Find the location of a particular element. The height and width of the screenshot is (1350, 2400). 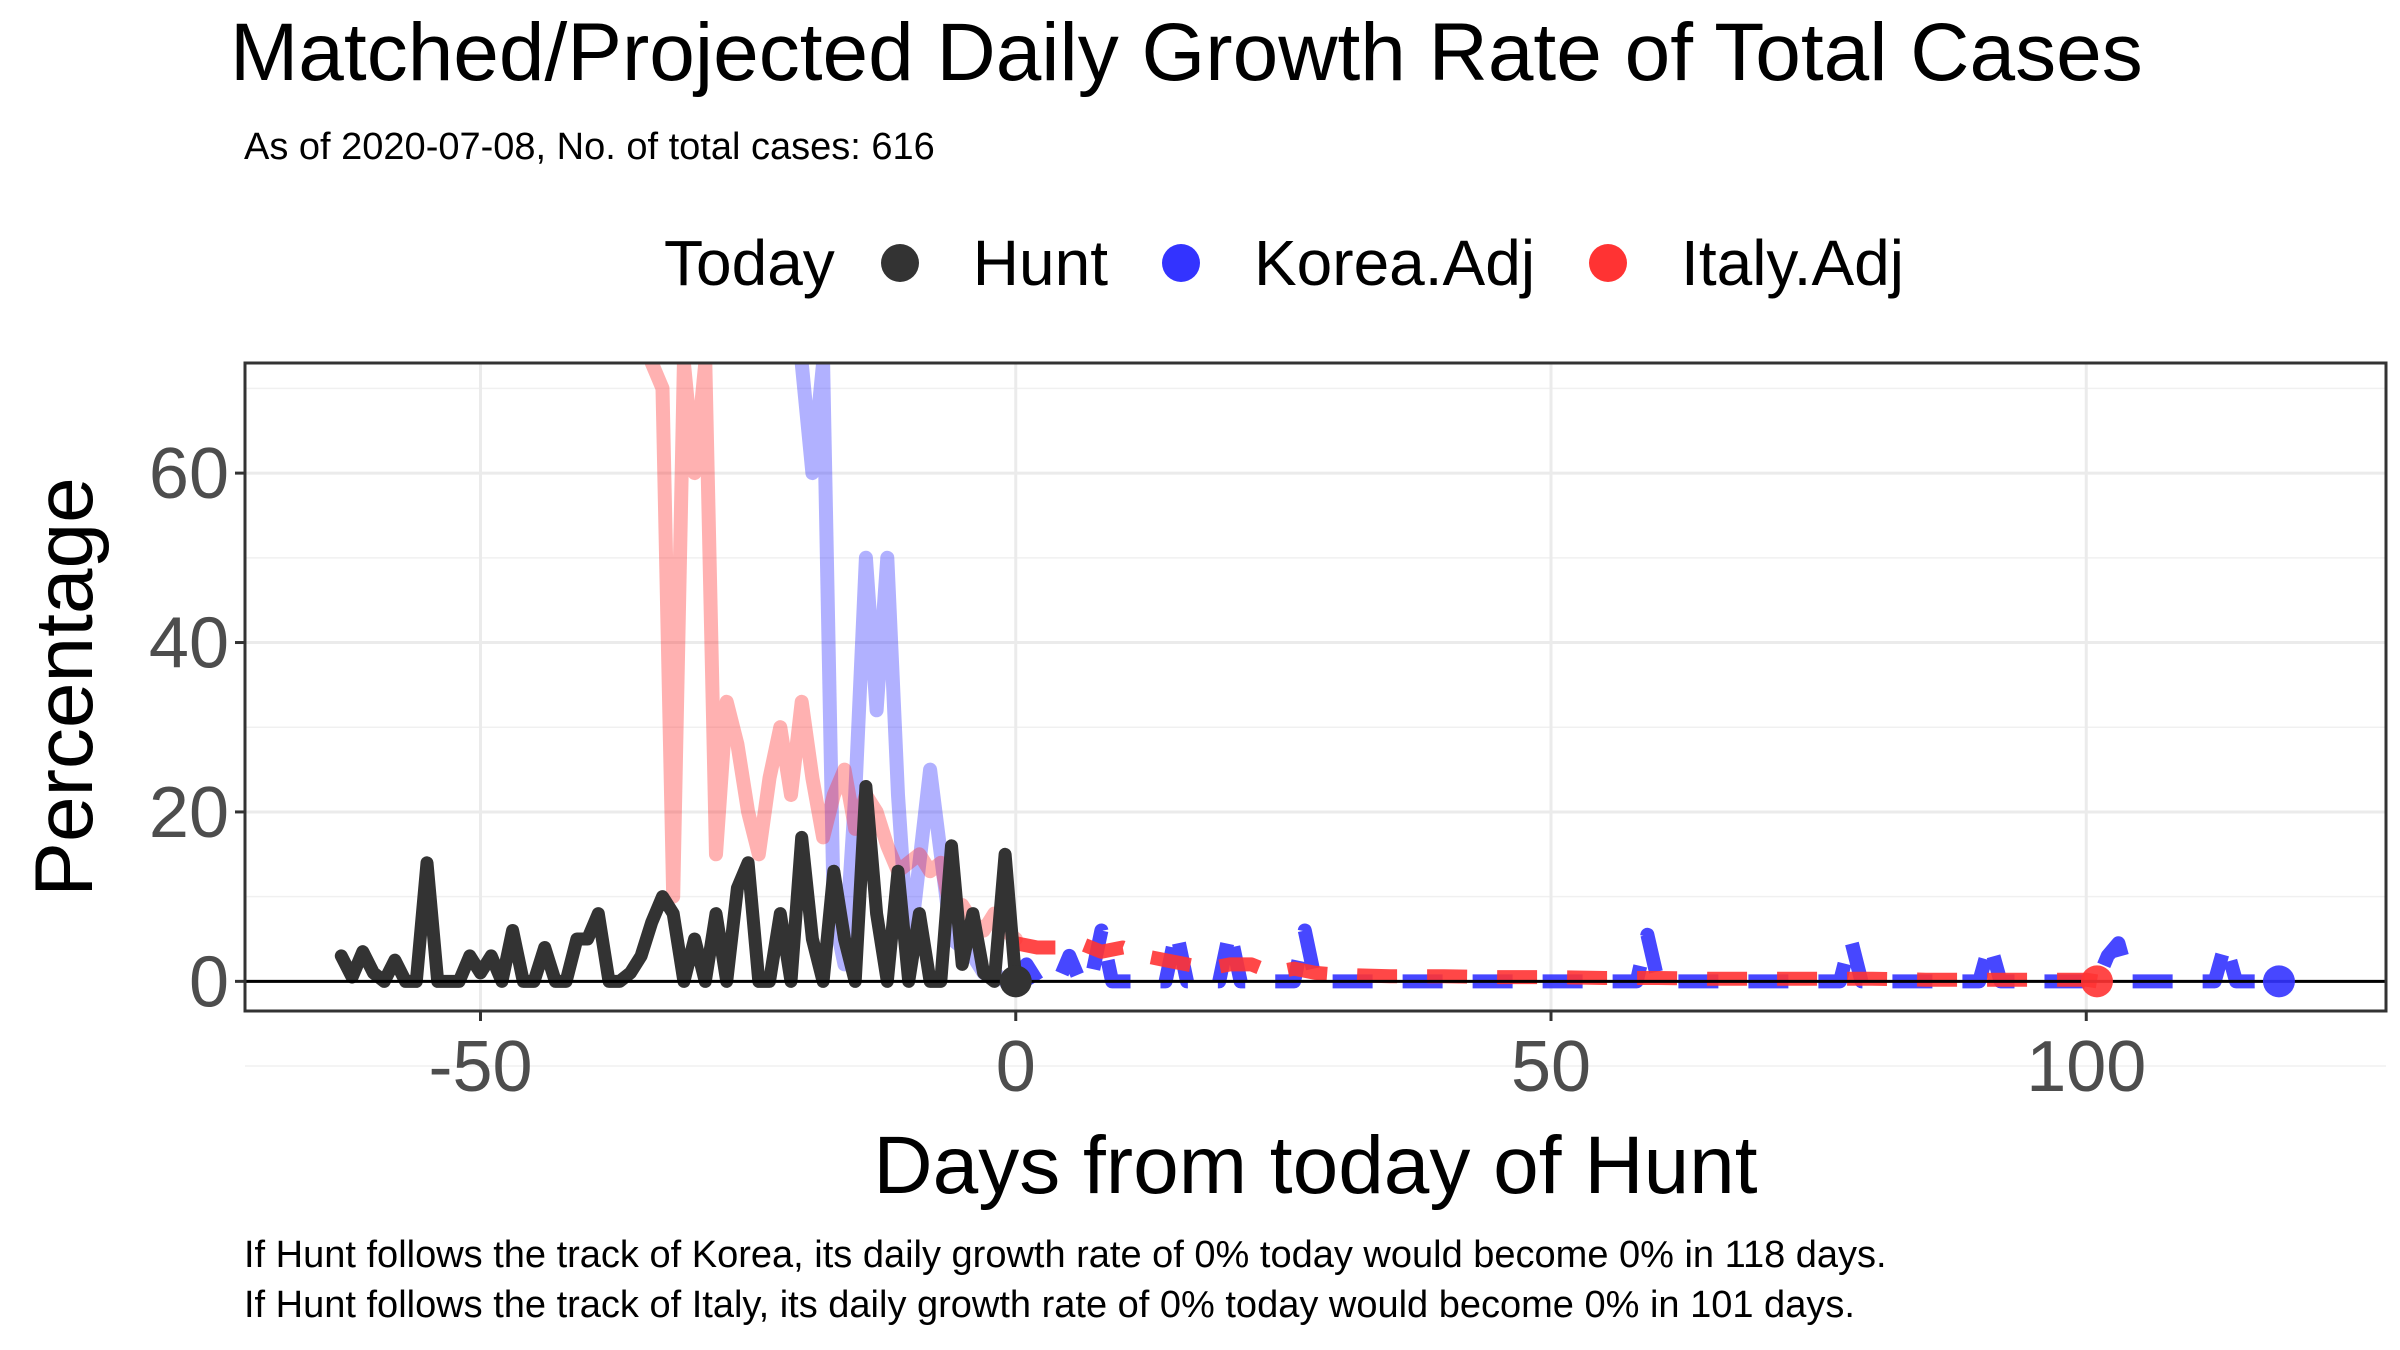

marker-hunt is located at coordinates (1015, 981).